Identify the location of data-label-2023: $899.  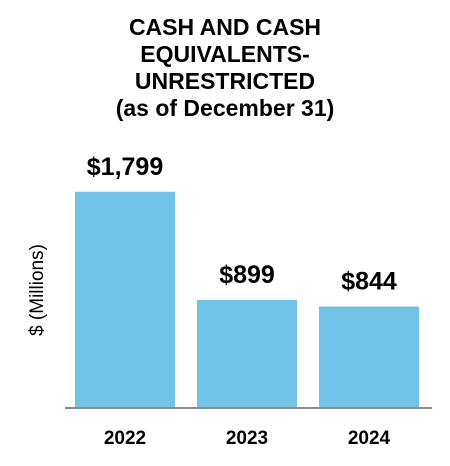
(247, 275).